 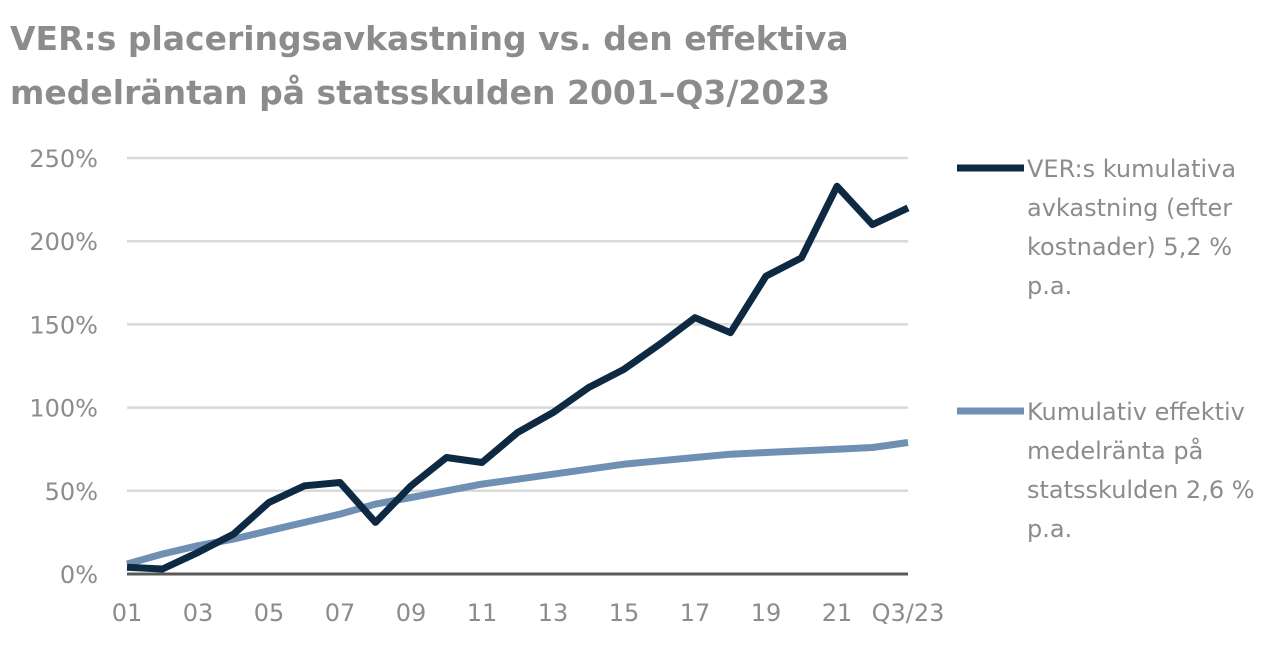 What do you see at coordinates (340, 613) in the screenshot?
I see `x-tick-label: 07` at bounding box center [340, 613].